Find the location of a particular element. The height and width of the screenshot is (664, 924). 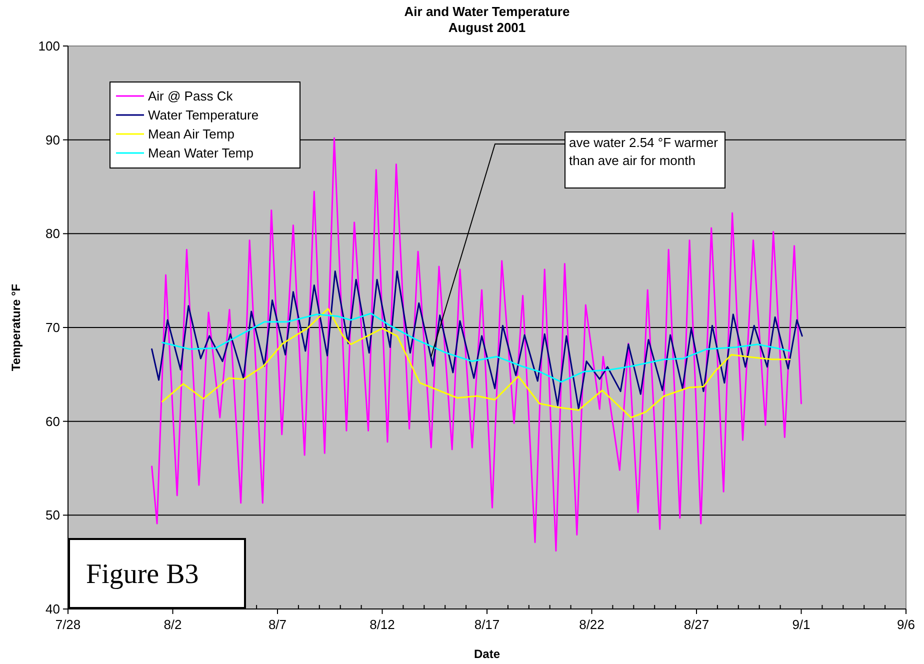

chart-title: Air and Water Temperature is located at coordinates (487, 11).